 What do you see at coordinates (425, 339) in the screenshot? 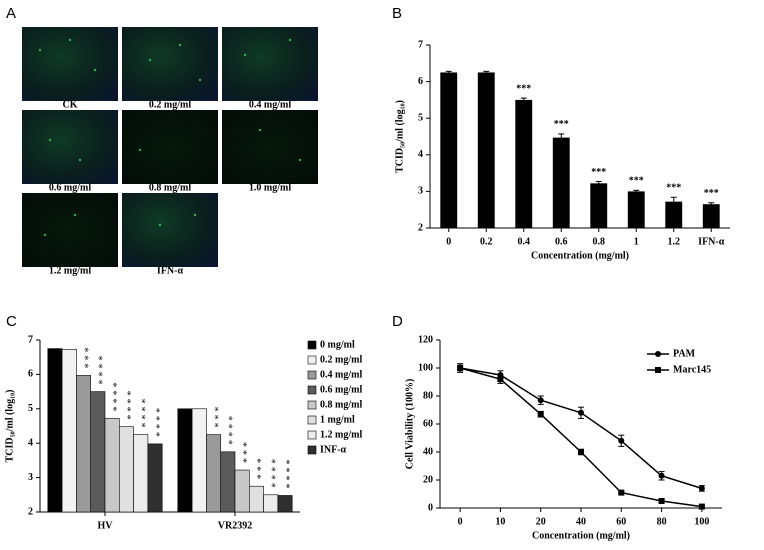
I see `y-tick-label: 120` at bounding box center [425, 339].